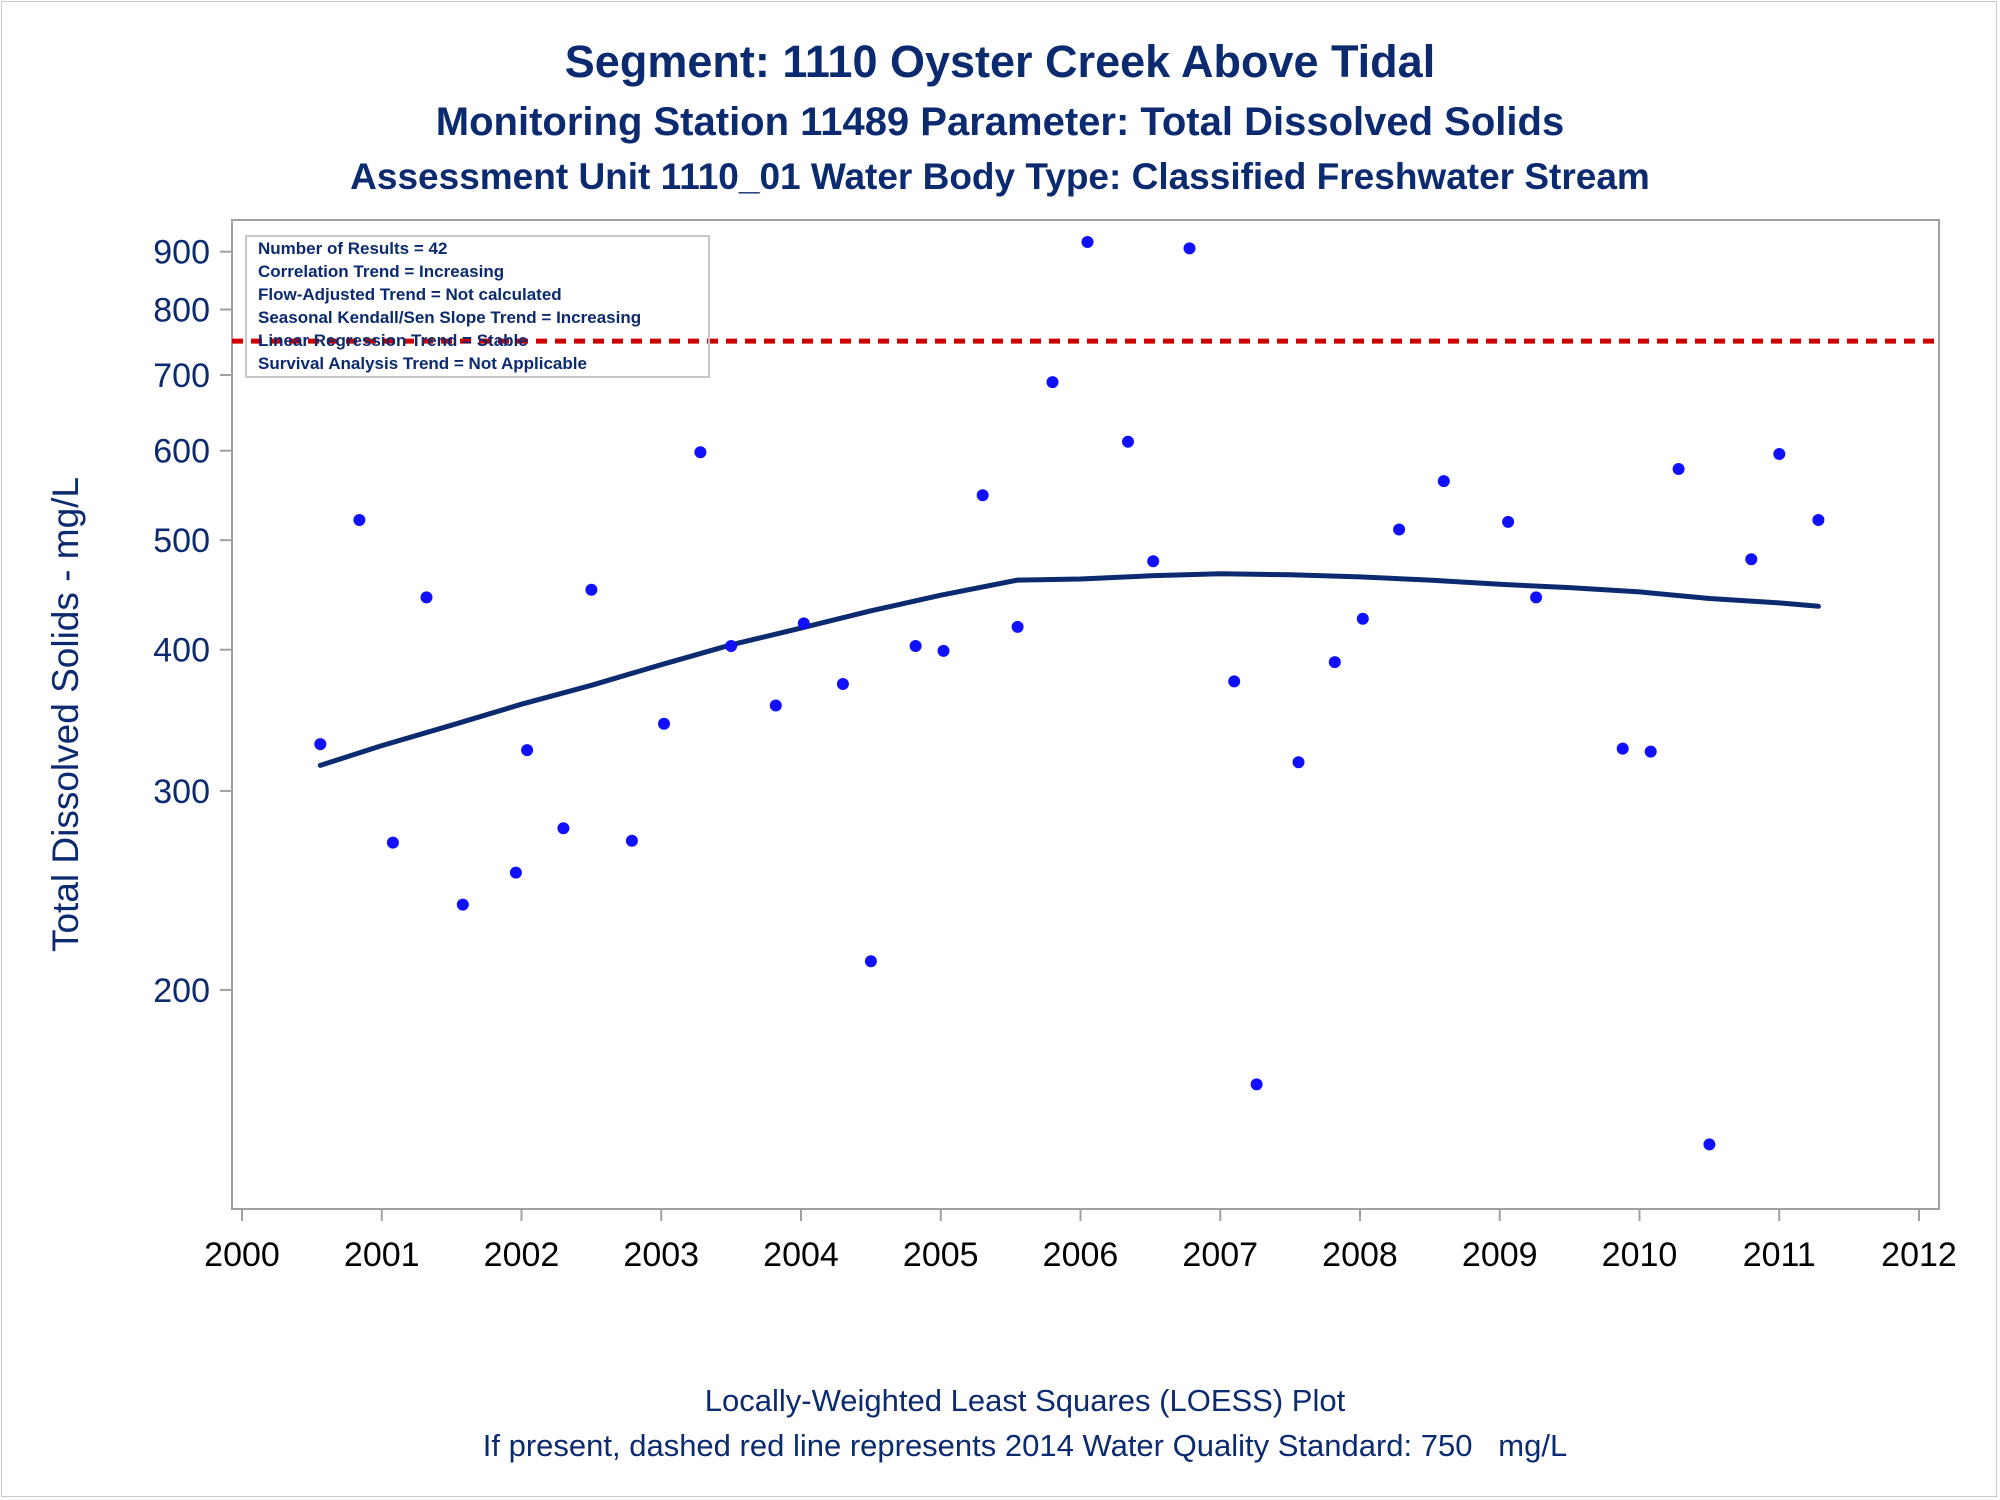 The height and width of the screenshot is (1500, 2000). What do you see at coordinates (181, 452) in the screenshot?
I see `y-tick-label: 600` at bounding box center [181, 452].